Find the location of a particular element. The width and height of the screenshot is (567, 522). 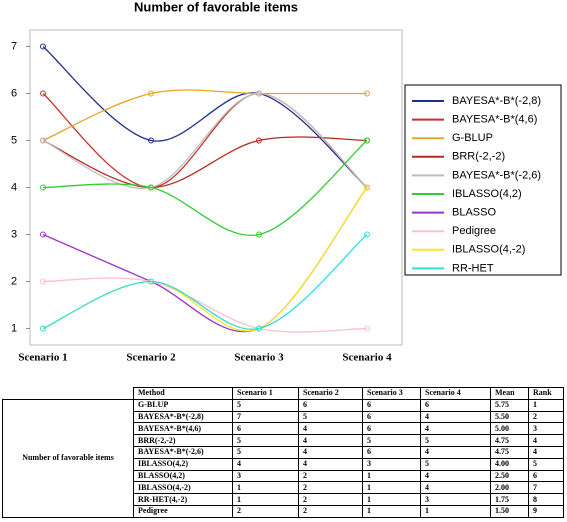

legend-label: BLASSO is located at coordinates (474, 213).